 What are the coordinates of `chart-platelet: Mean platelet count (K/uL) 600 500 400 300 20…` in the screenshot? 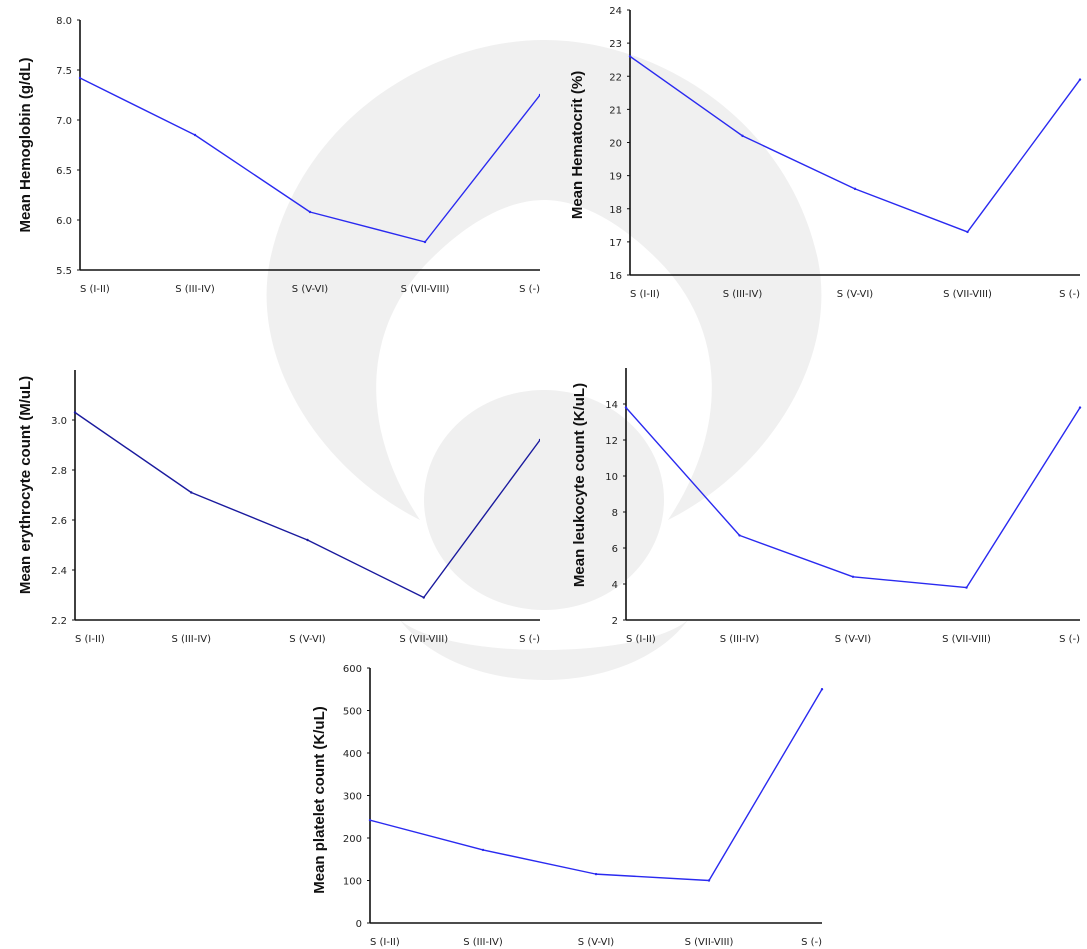 It's located at (567, 806).